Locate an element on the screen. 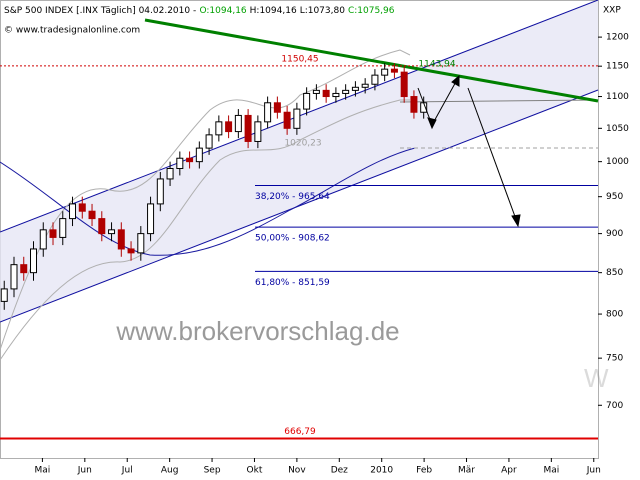  x-tick-label: Nov is located at coordinates (297, 471).